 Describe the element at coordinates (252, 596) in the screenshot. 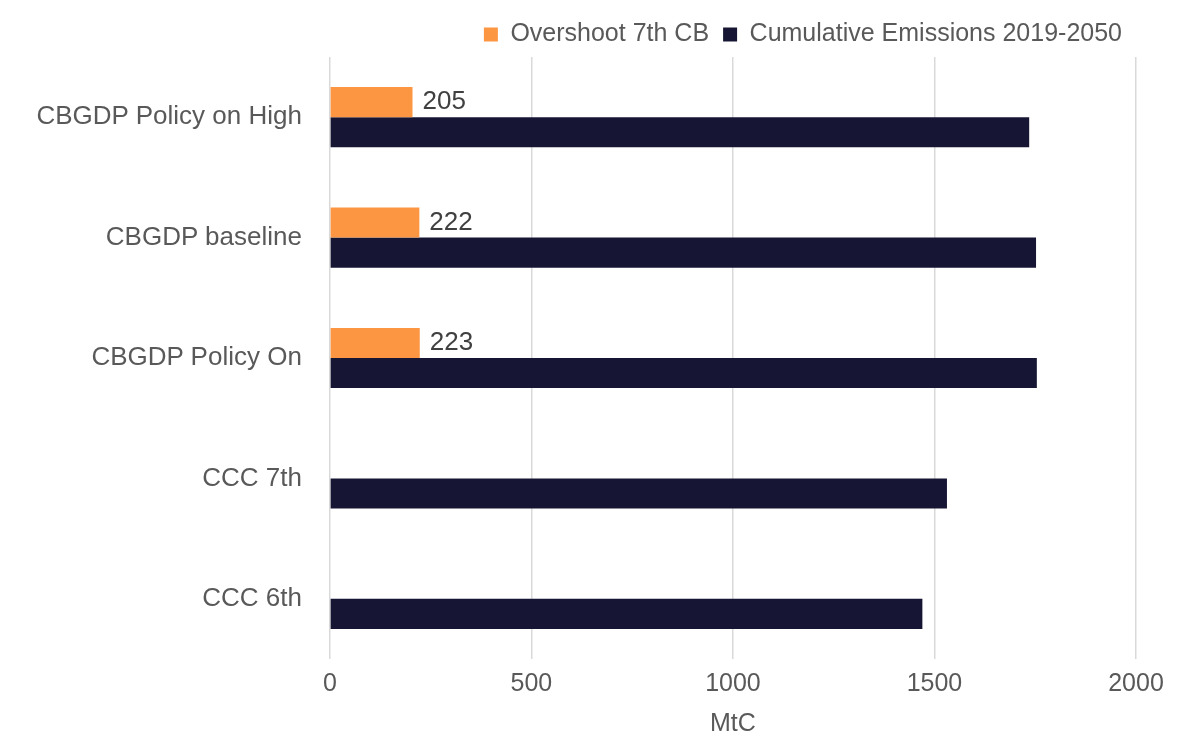

I see `y-tick-label: CCC 6th` at that location.